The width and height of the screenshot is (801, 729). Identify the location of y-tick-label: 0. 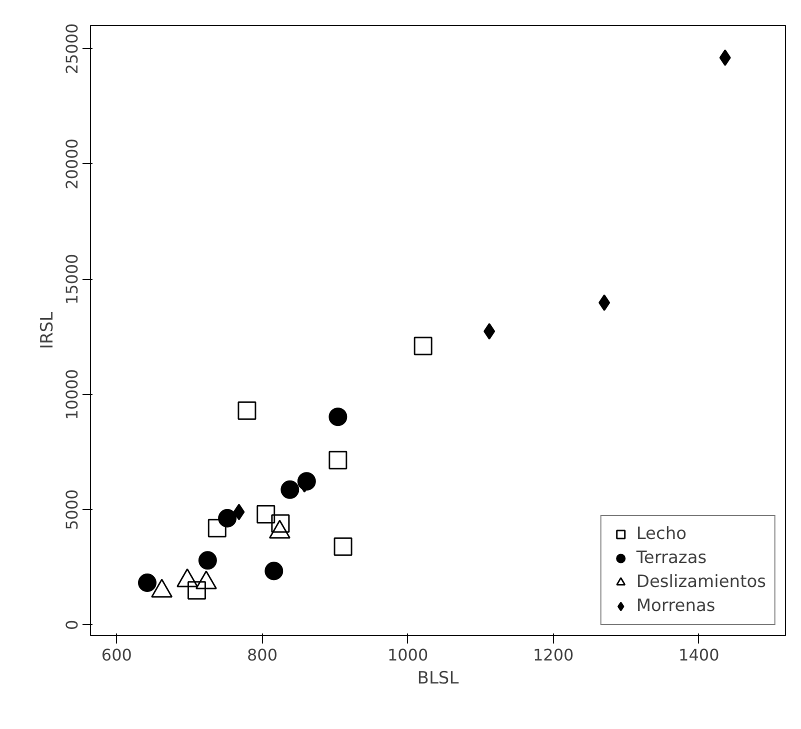
(72, 625).